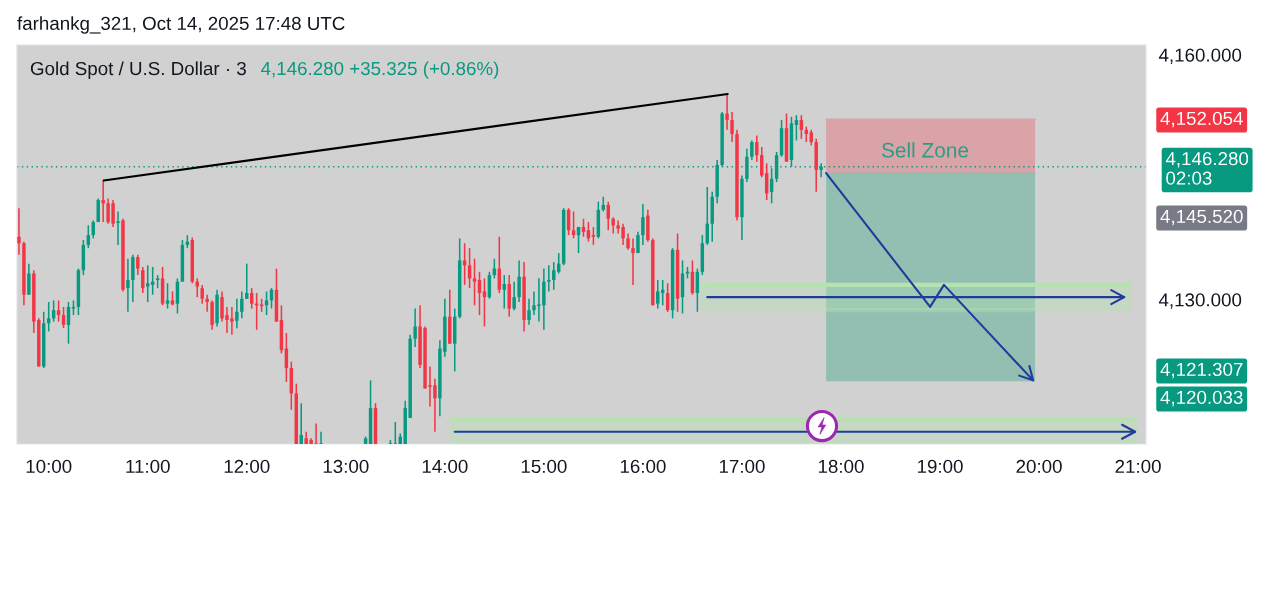 This screenshot has height=589, width=1280. Describe the element at coordinates (940, 466) in the screenshot. I see `x-tick-label: 19:00` at that location.